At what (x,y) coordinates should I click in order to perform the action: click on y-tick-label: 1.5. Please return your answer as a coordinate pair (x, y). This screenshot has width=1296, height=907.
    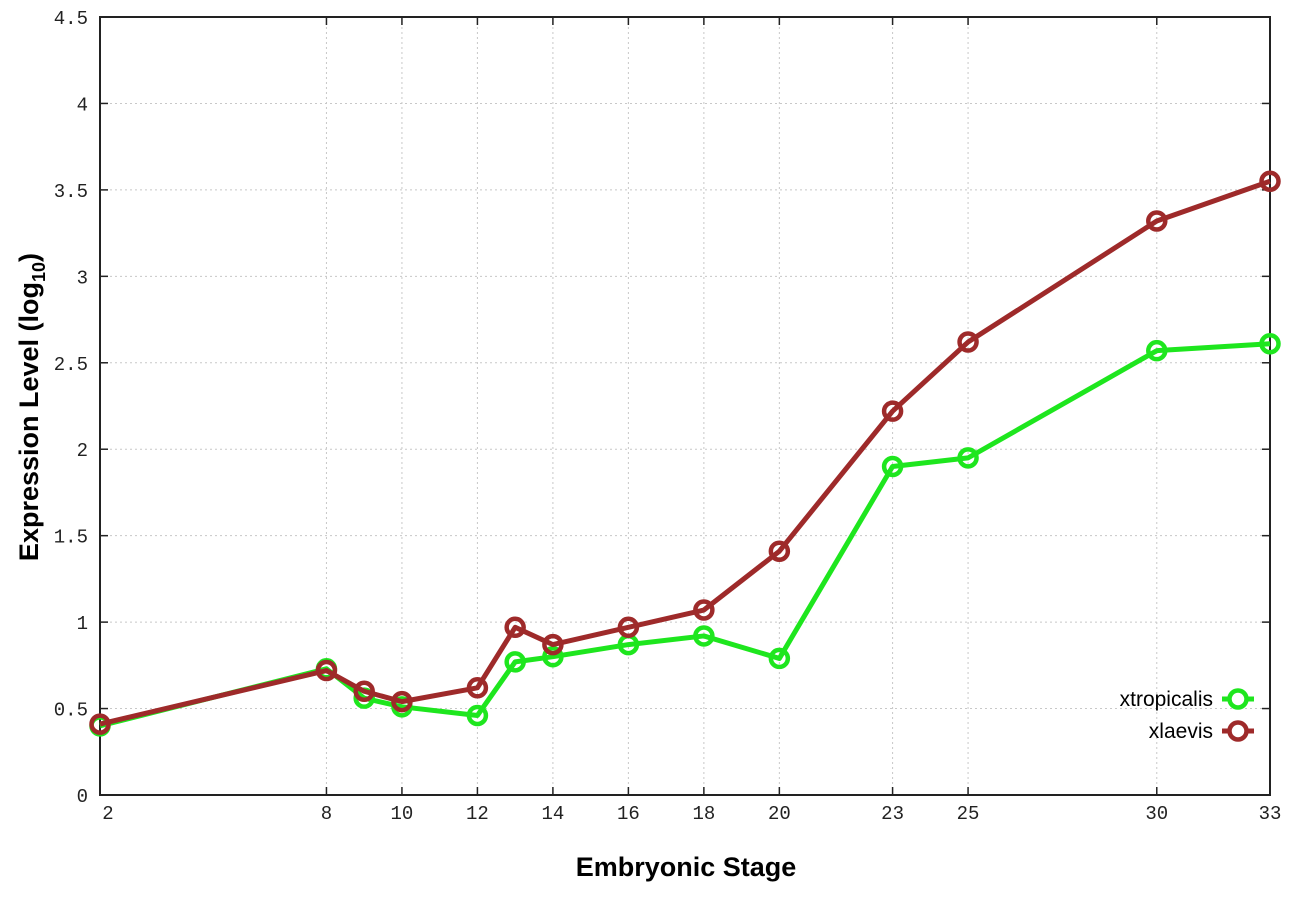
    Looking at the image, I should click on (71, 538).